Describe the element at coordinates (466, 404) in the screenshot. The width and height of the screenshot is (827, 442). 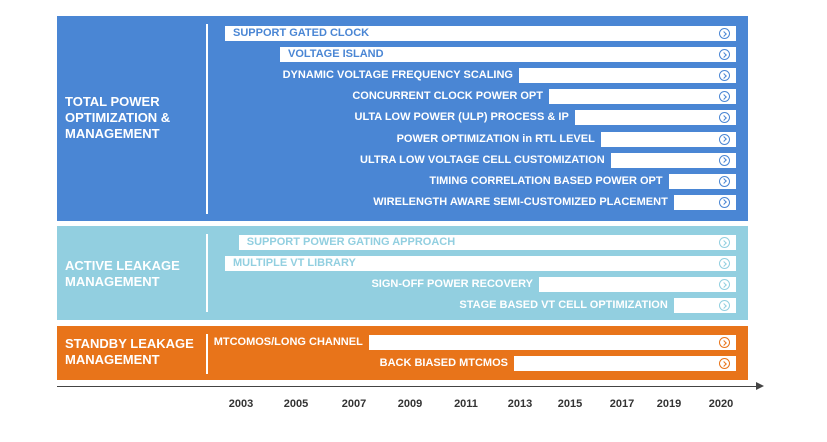
I see `axis-tick-label: 2011` at that location.